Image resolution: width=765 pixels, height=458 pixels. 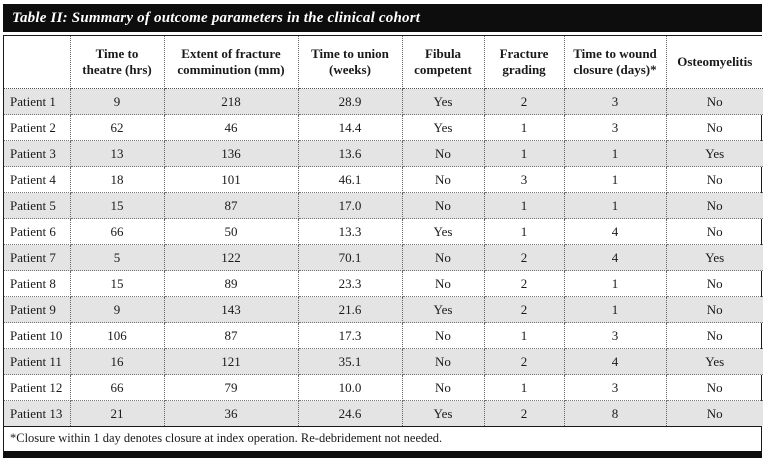 What do you see at coordinates (524, 62) in the screenshot?
I see `column-header: Fracture grading` at bounding box center [524, 62].